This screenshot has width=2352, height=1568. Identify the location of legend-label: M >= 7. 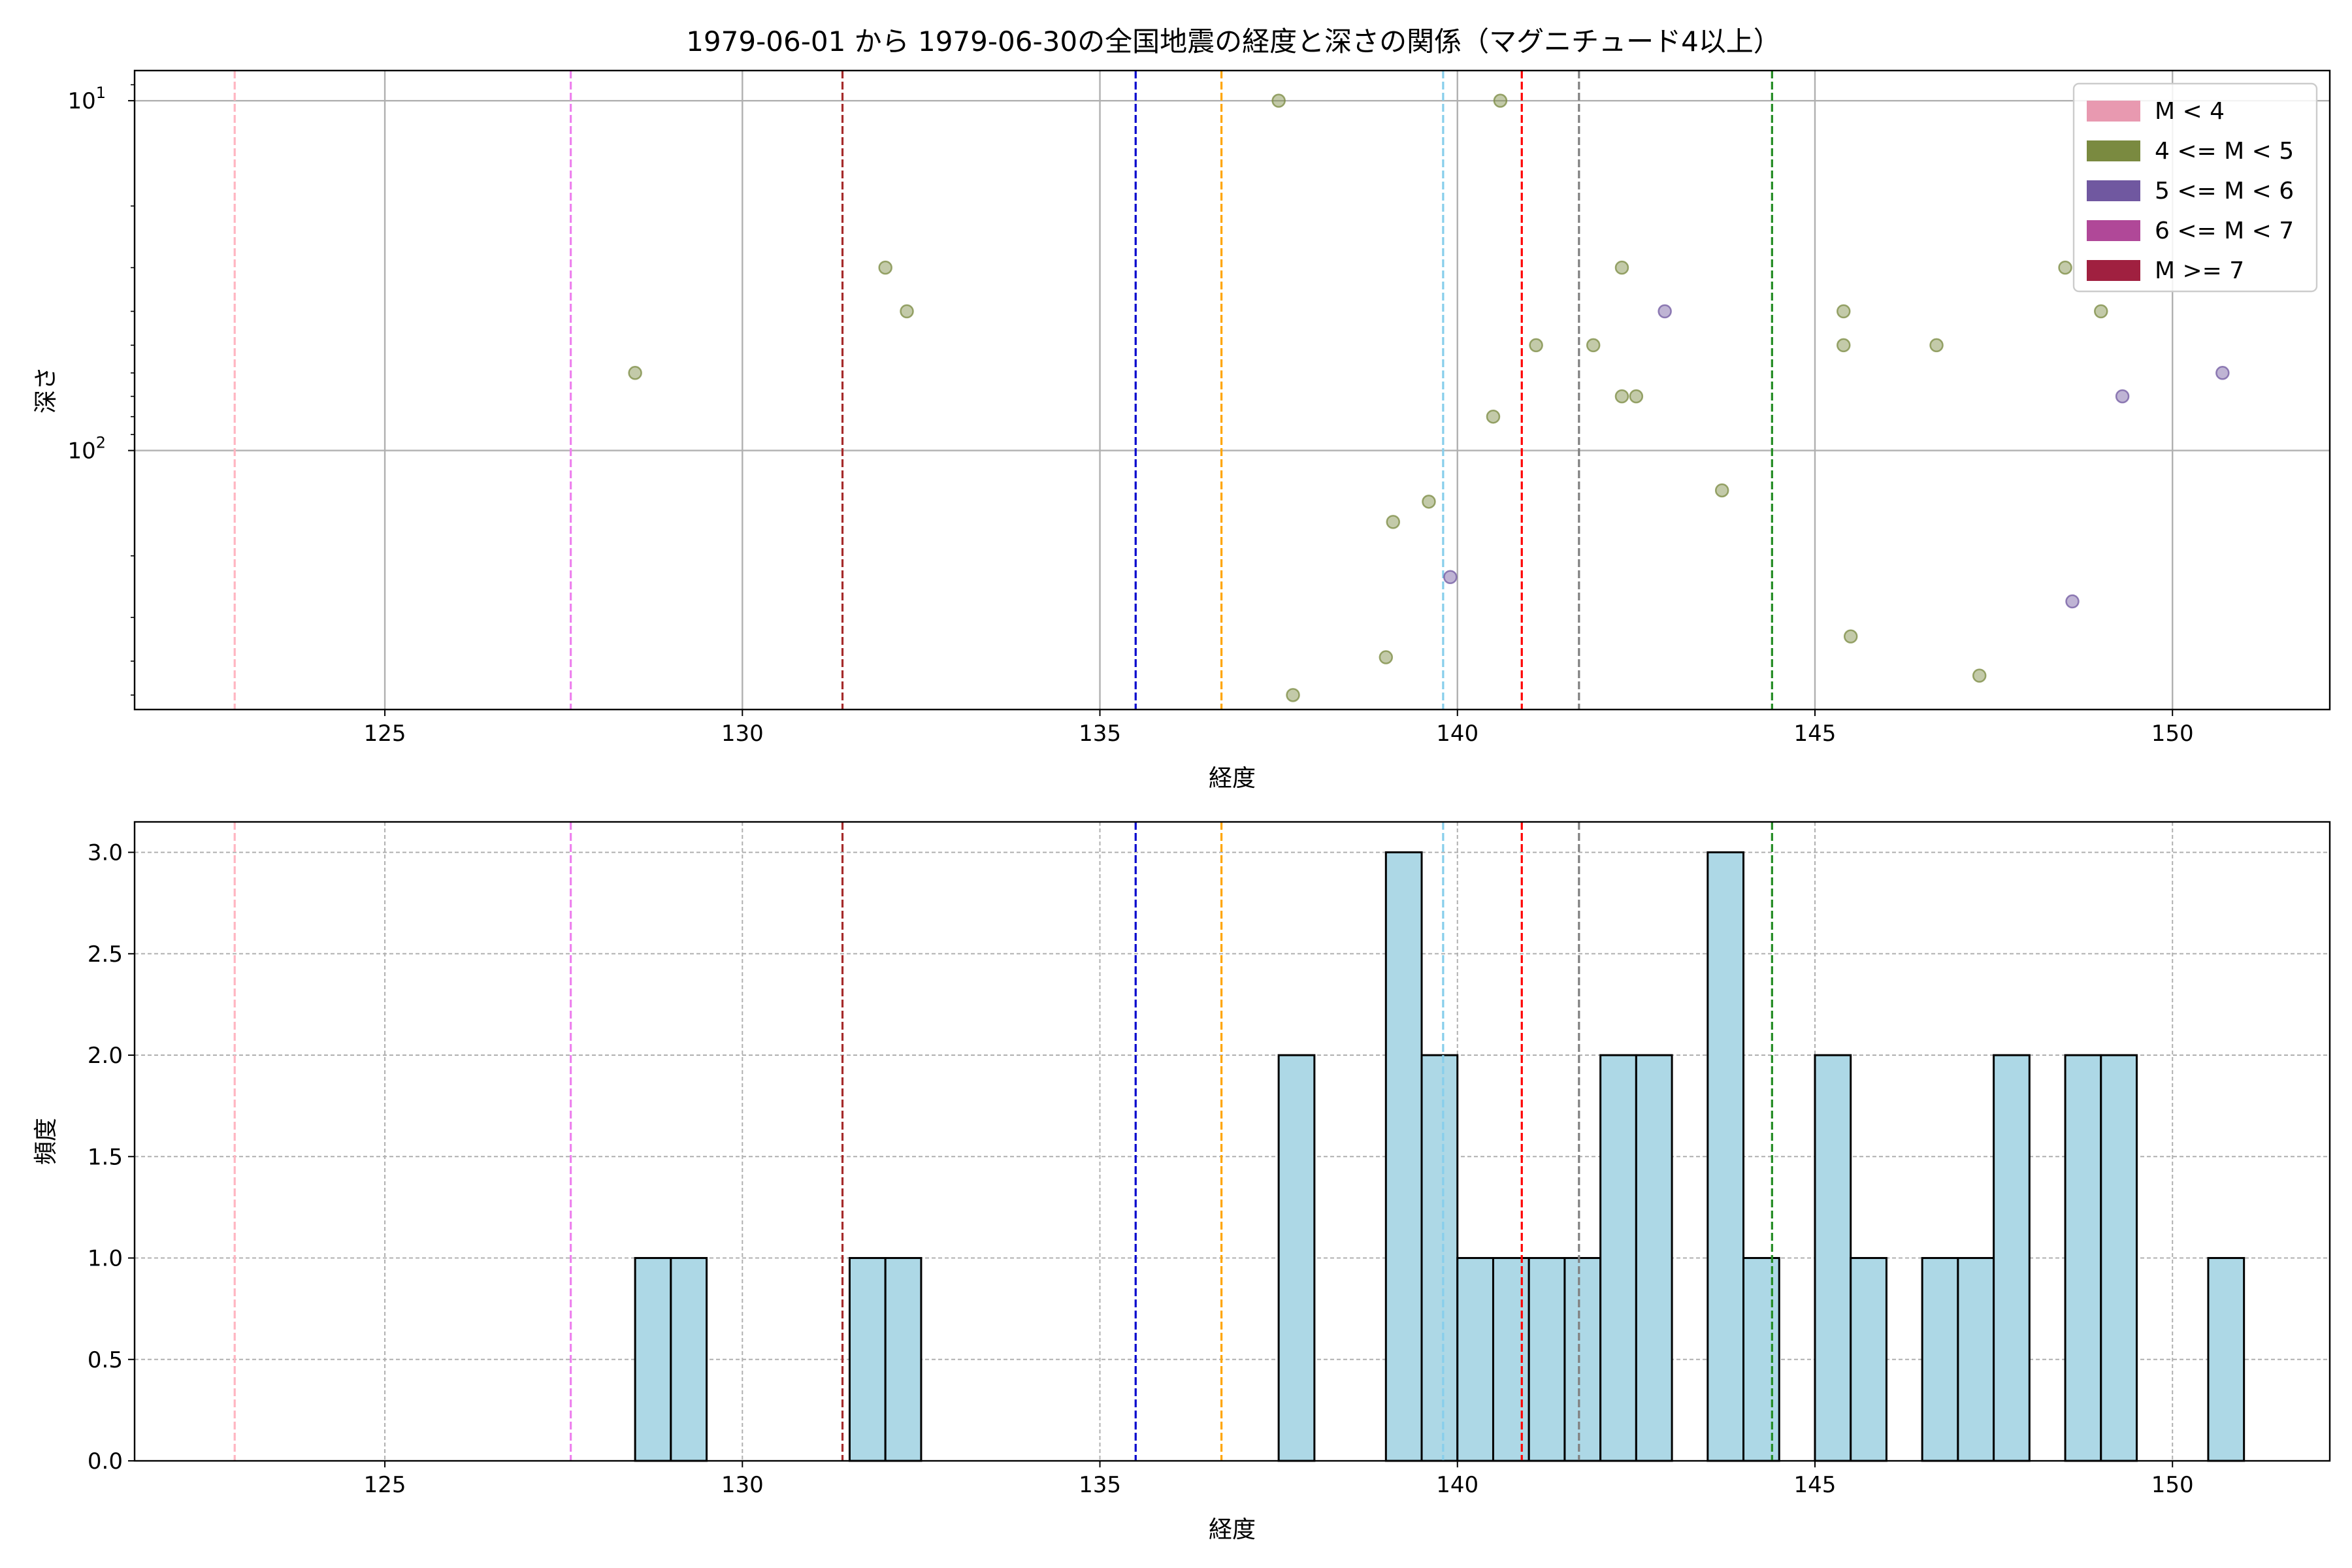
(2199, 270).